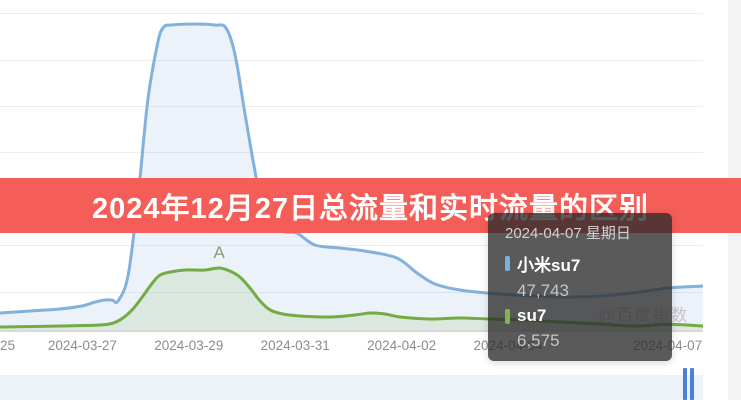 This screenshot has width=741, height=400. I want to click on tooltip-date: 2024-04-07 星期日, so click(568, 233).